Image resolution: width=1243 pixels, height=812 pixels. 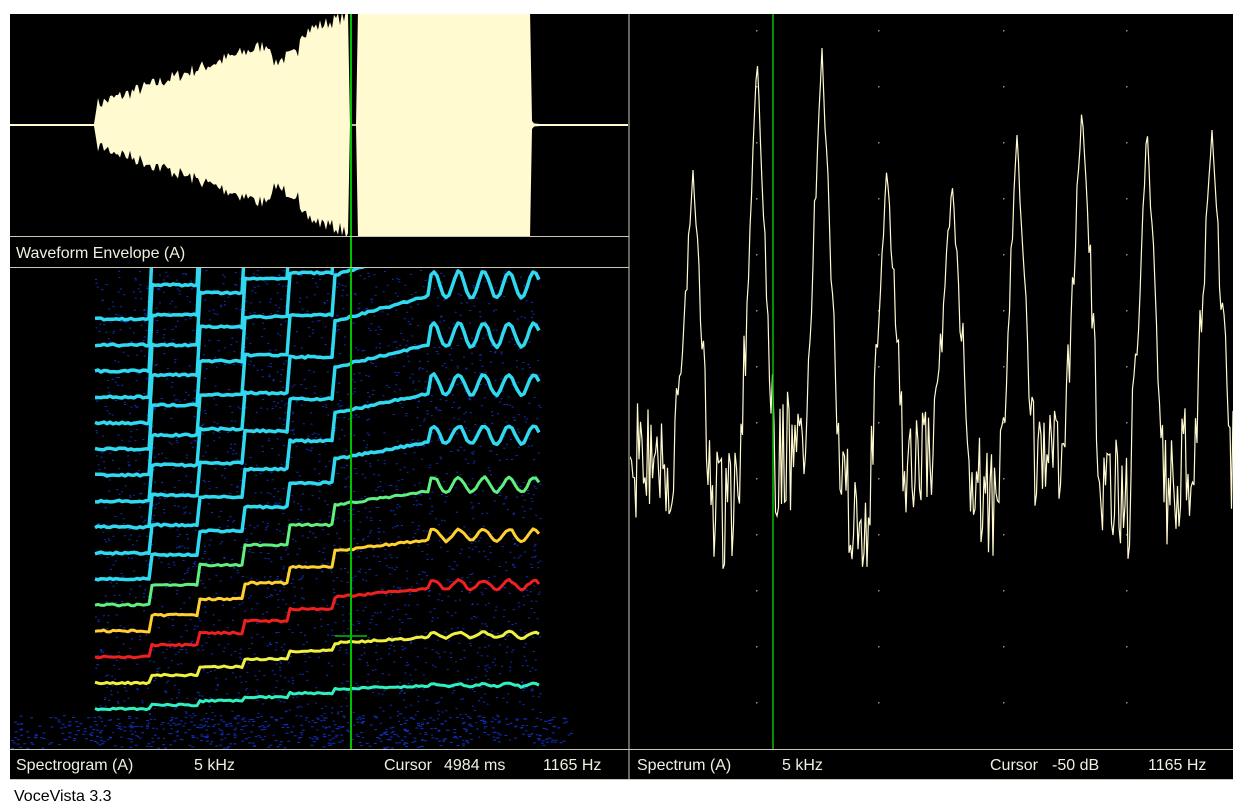 What do you see at coordinates (319, 125) in the screenshot?
I see `waveform-plot` at bounding box center [319, 125].